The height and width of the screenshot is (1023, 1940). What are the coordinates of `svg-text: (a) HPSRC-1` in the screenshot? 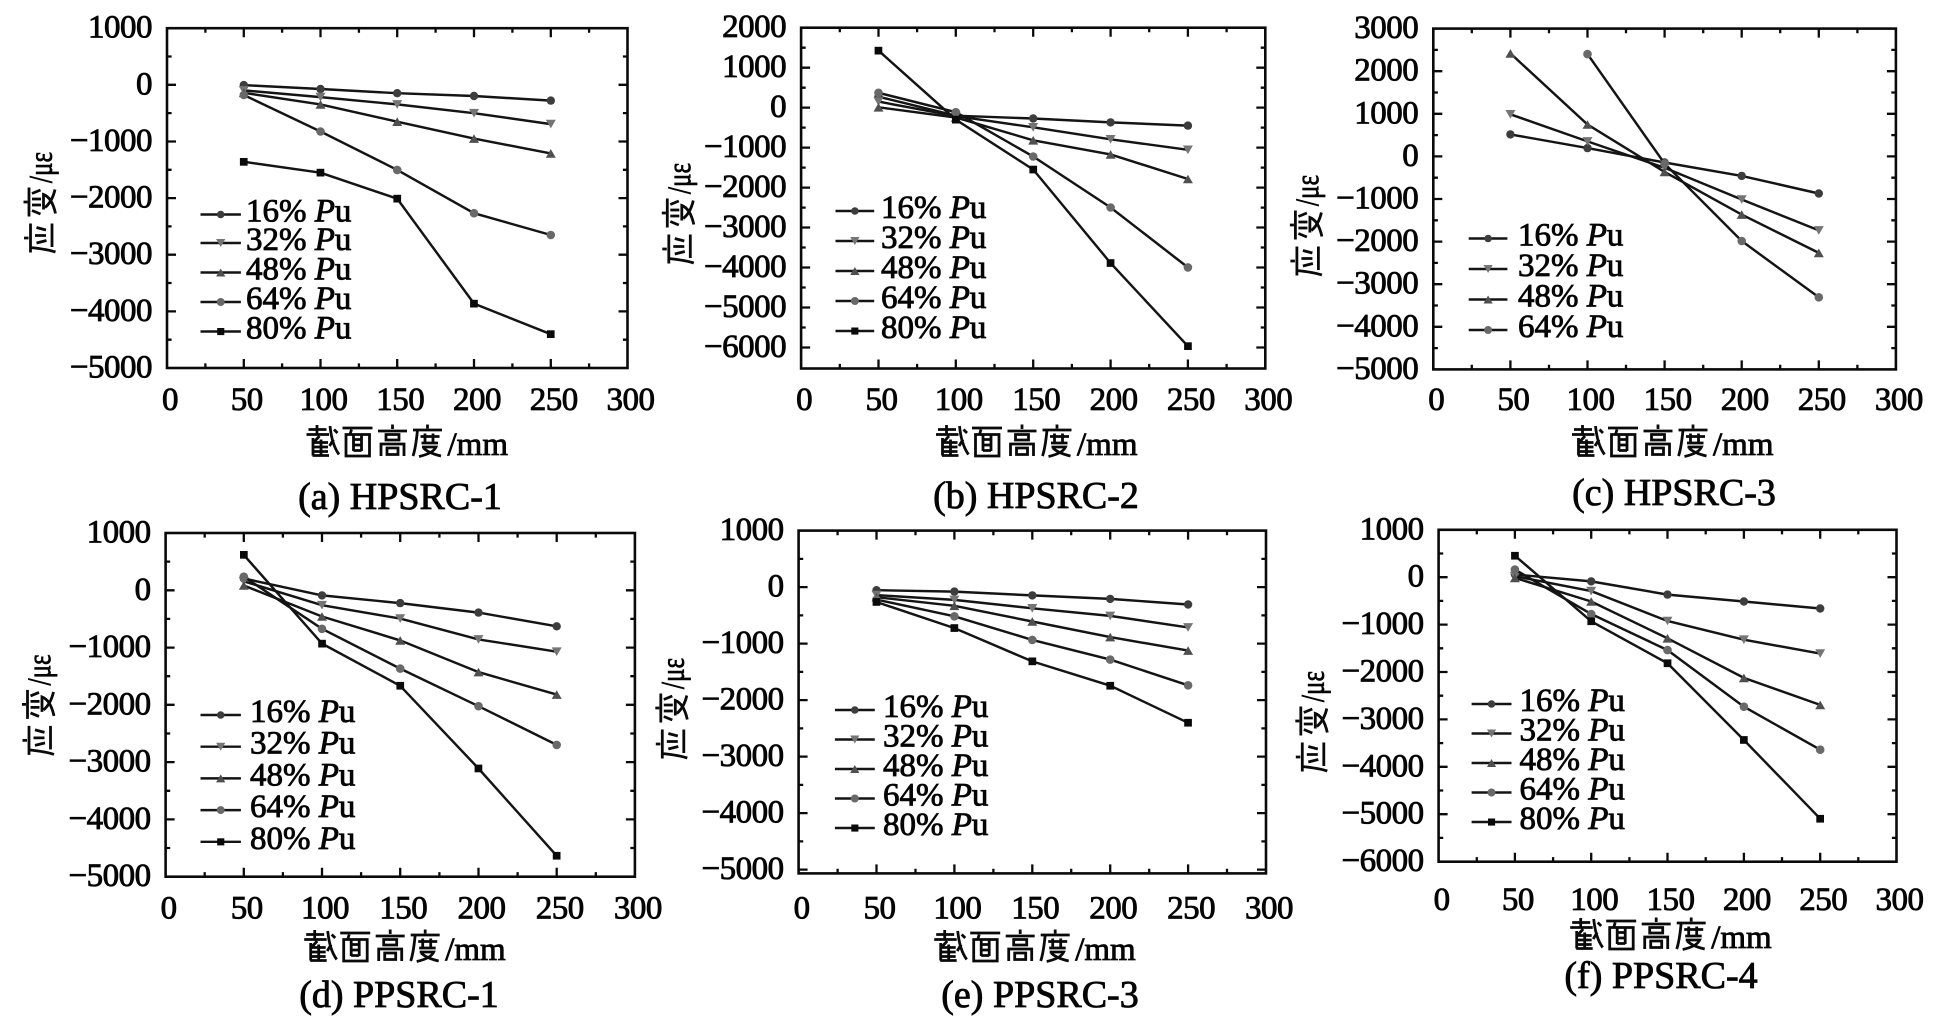 It's located at (400, 497).